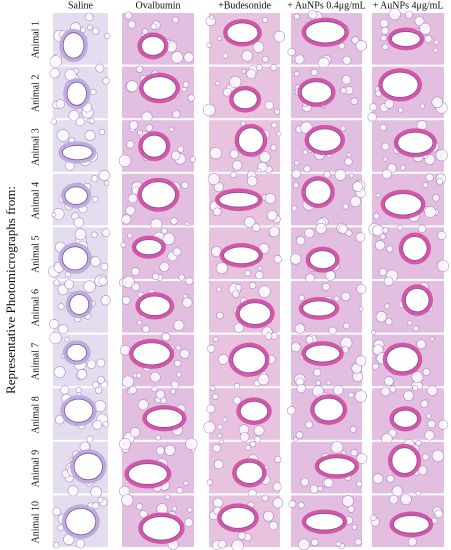 This screenshot has height=550, width=451. Describe the element at coordinates (35, 94) in the screenshot. I see `row-label: Animal 2` at that location.